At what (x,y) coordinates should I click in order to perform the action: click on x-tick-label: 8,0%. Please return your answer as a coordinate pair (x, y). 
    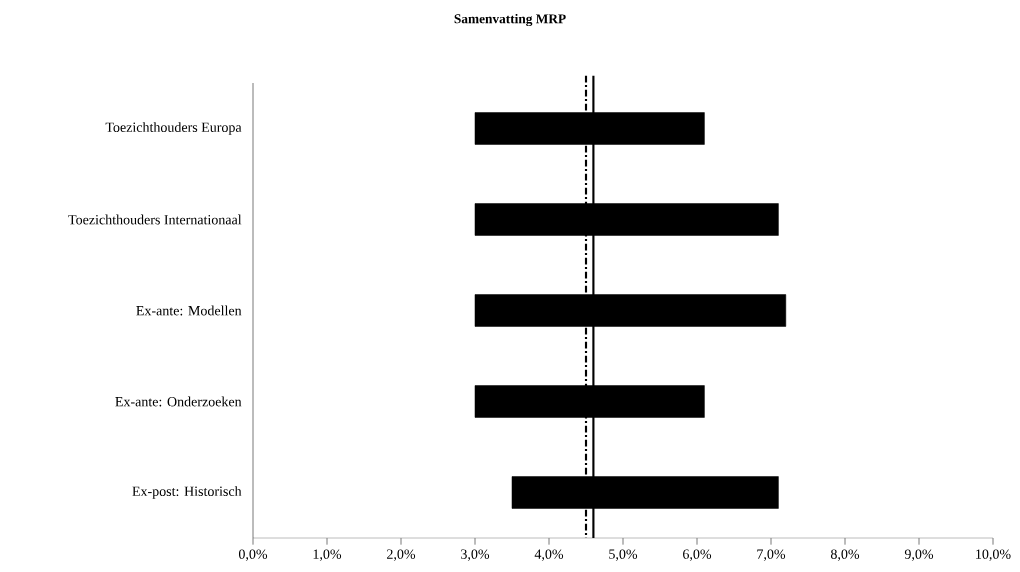
    Looking at the image, I should click on (845, 555).